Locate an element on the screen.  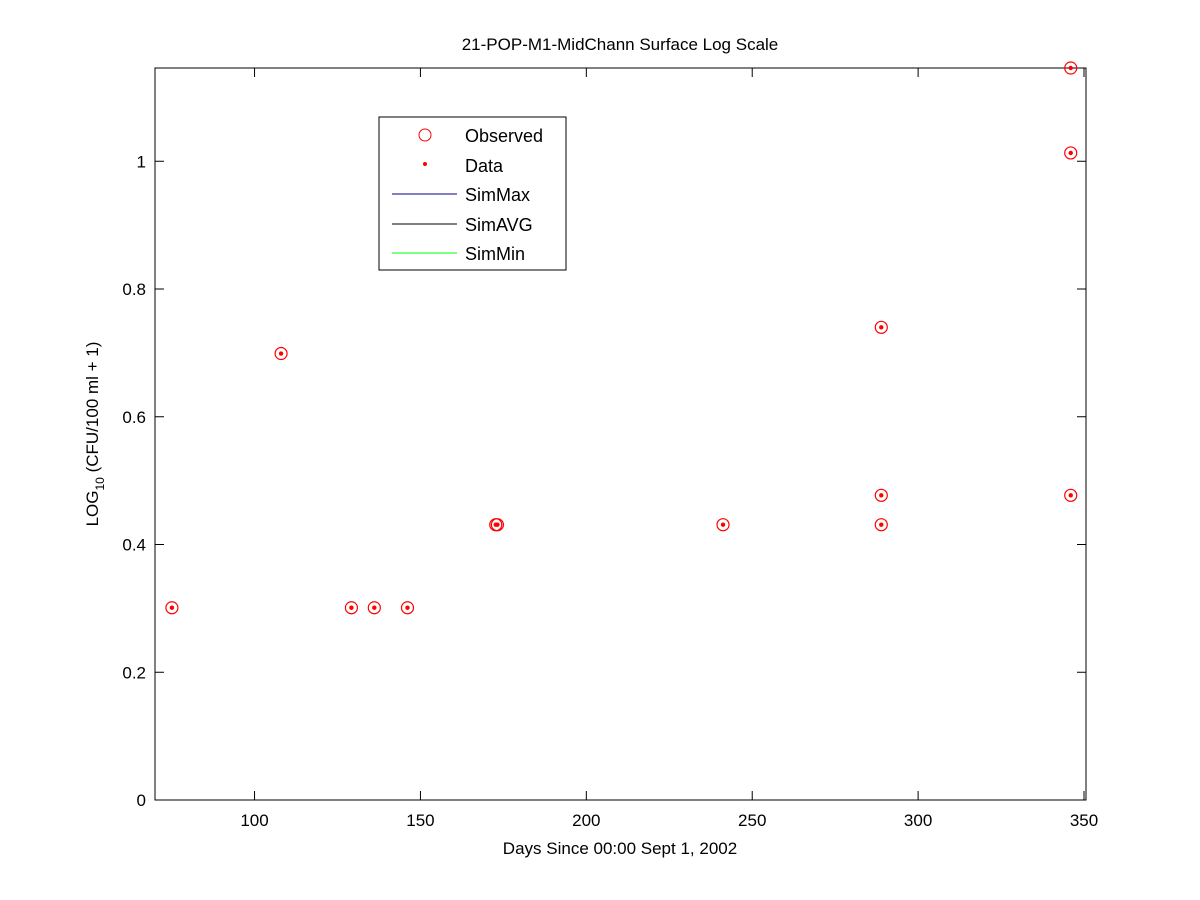
y-label-main: LOG is located at coordinates (92, 509).